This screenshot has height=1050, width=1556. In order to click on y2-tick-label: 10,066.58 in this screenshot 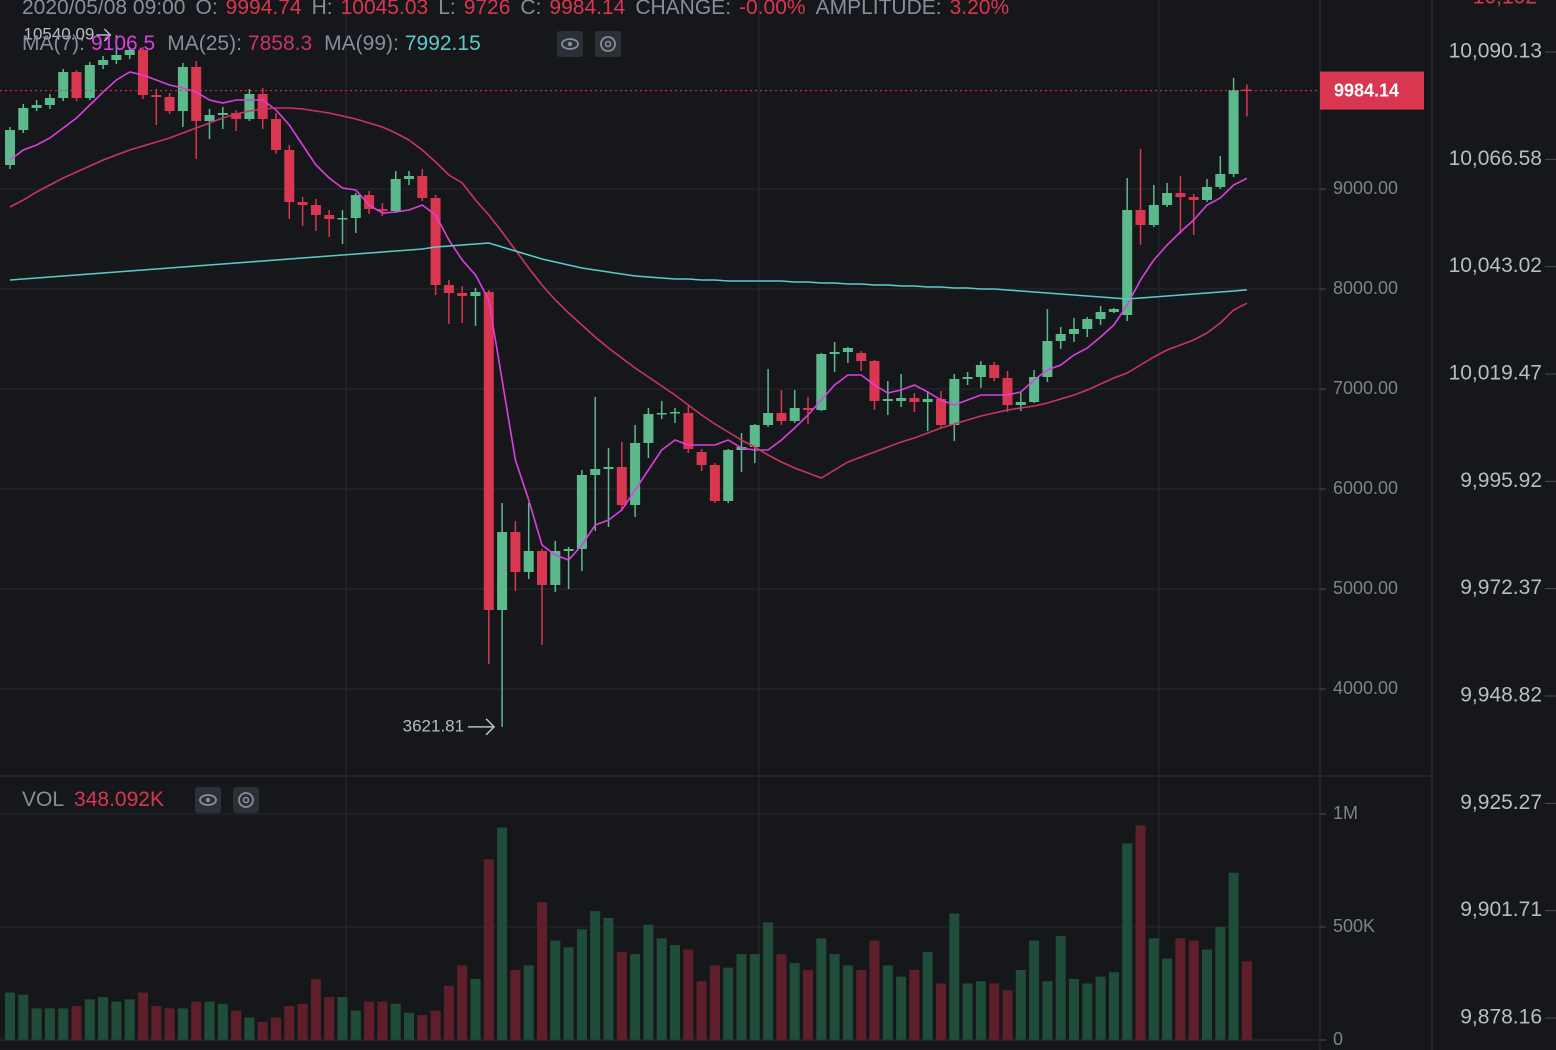, I will do `click(1495, 158)`.